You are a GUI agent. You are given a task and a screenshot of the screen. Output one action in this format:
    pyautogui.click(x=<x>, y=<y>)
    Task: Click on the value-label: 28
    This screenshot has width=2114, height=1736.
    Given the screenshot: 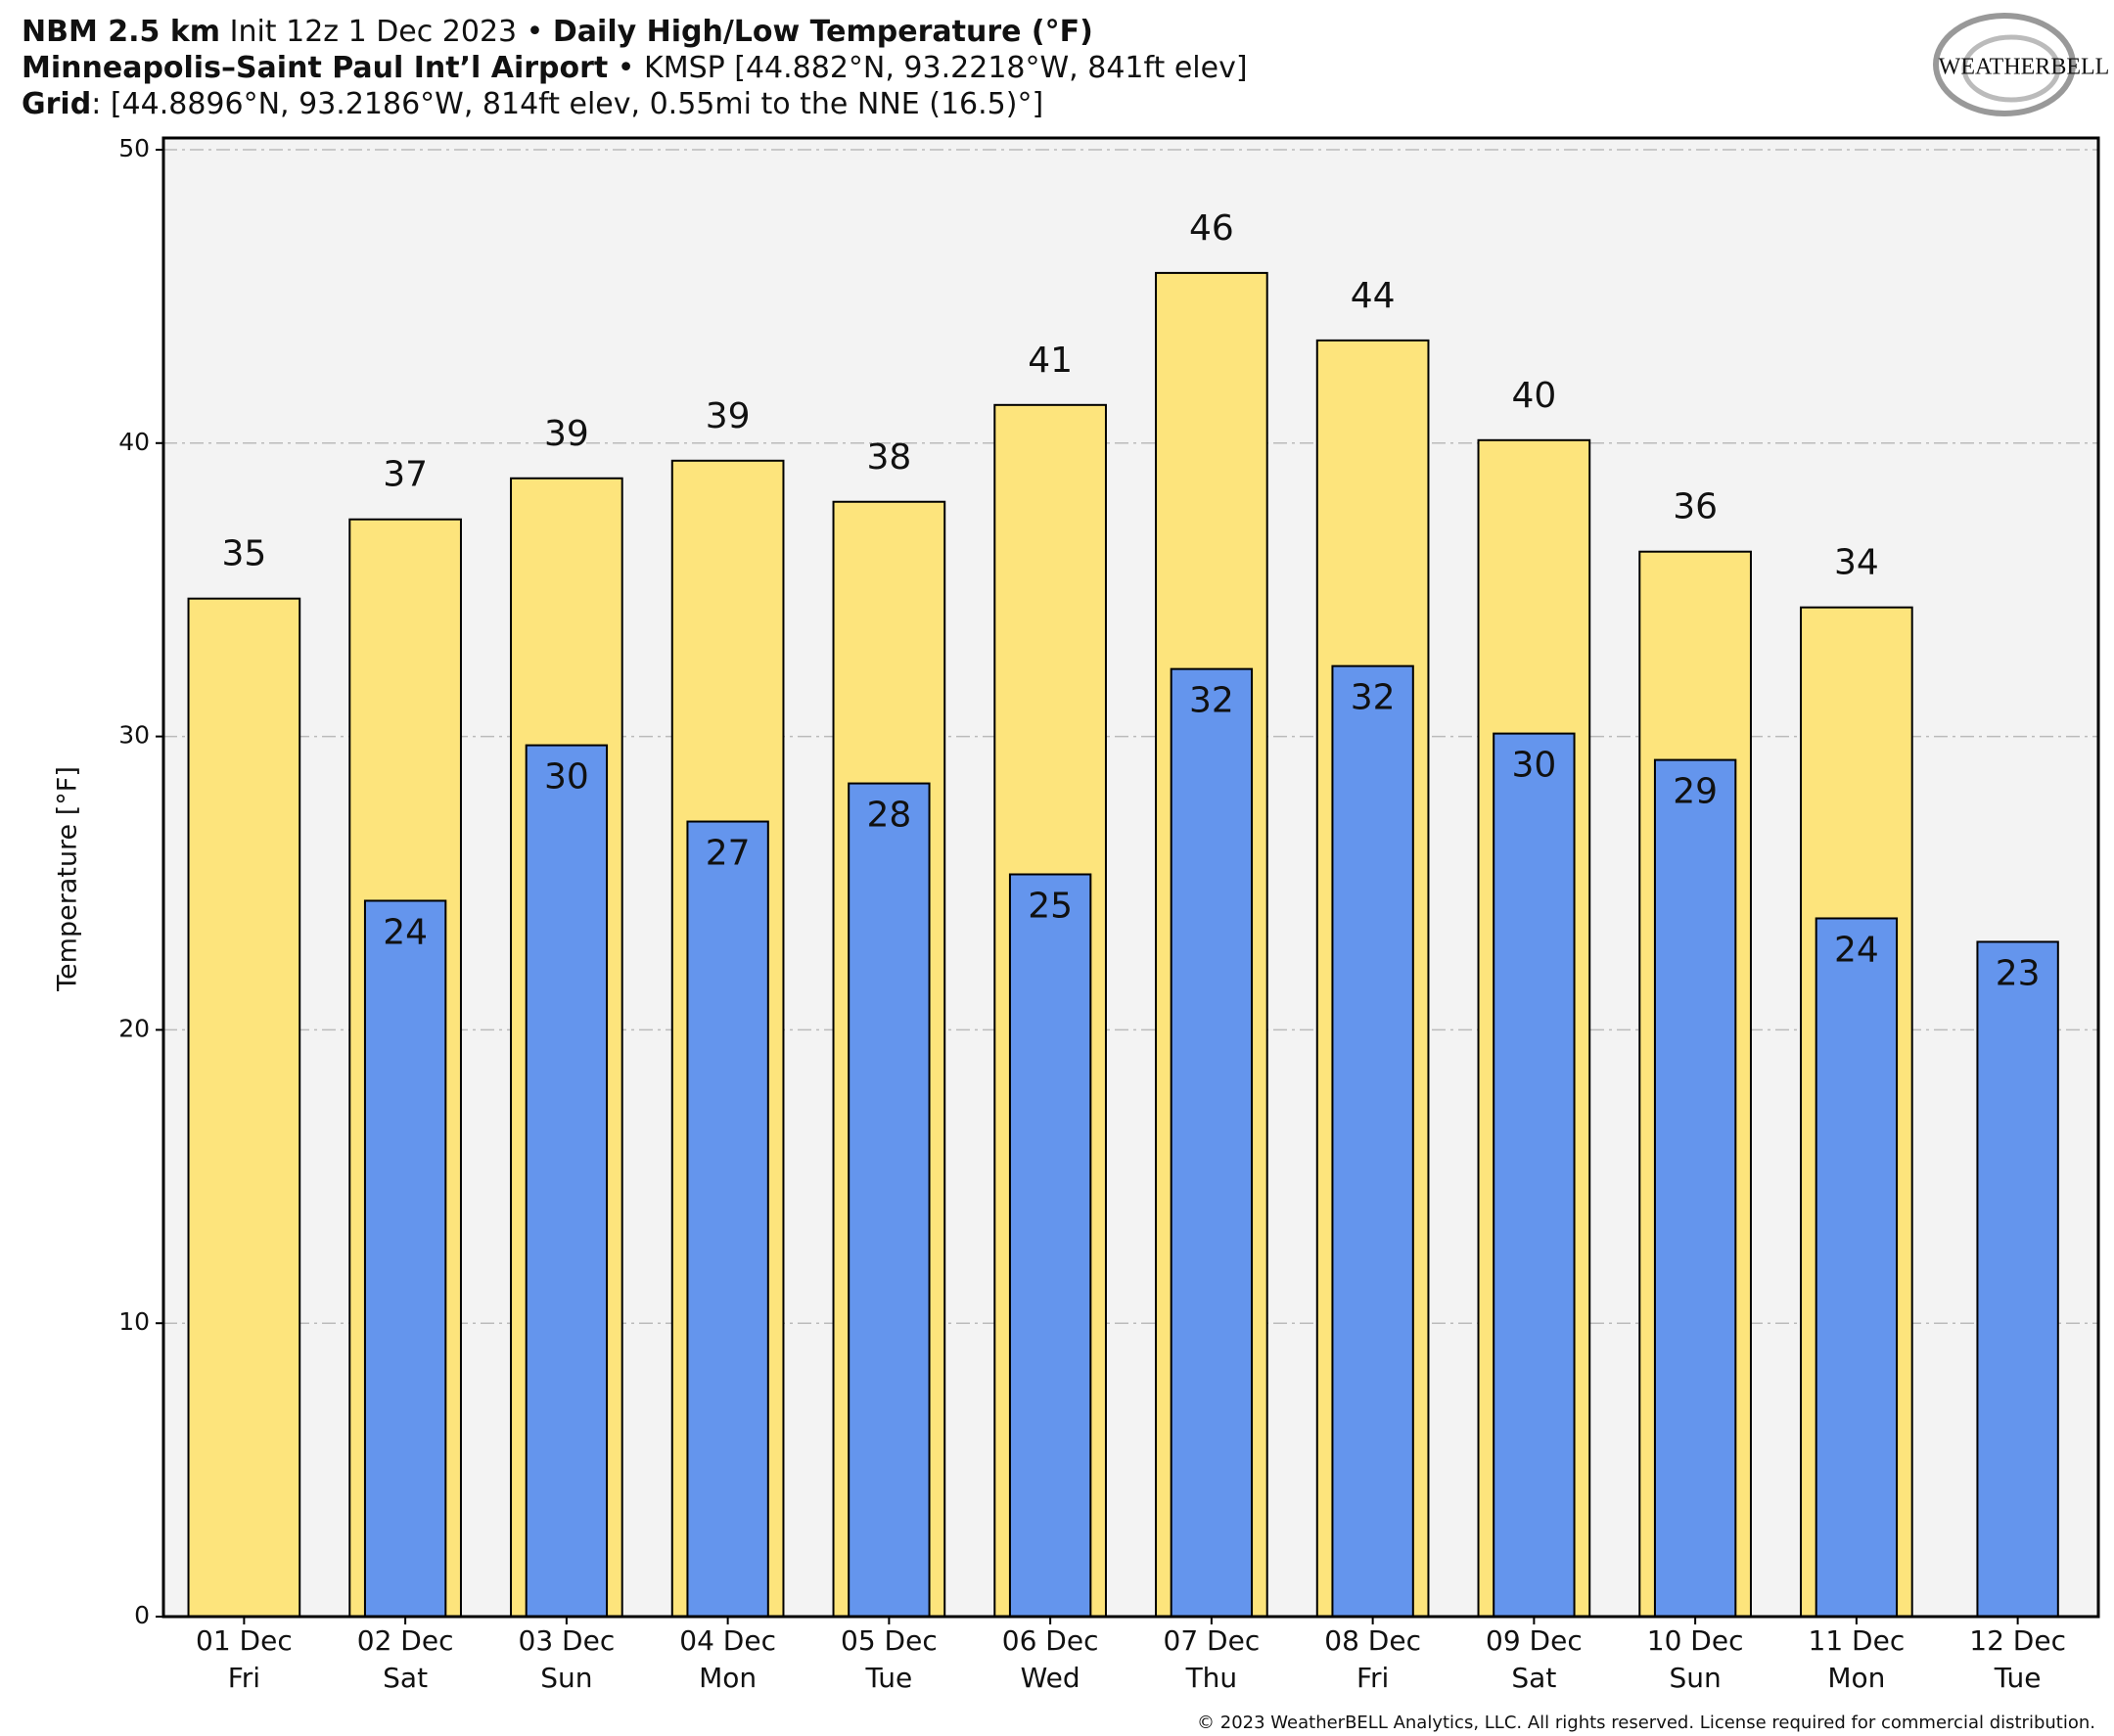 What is the action you would take?
    pyautogui.click(x=888, y=816)
    